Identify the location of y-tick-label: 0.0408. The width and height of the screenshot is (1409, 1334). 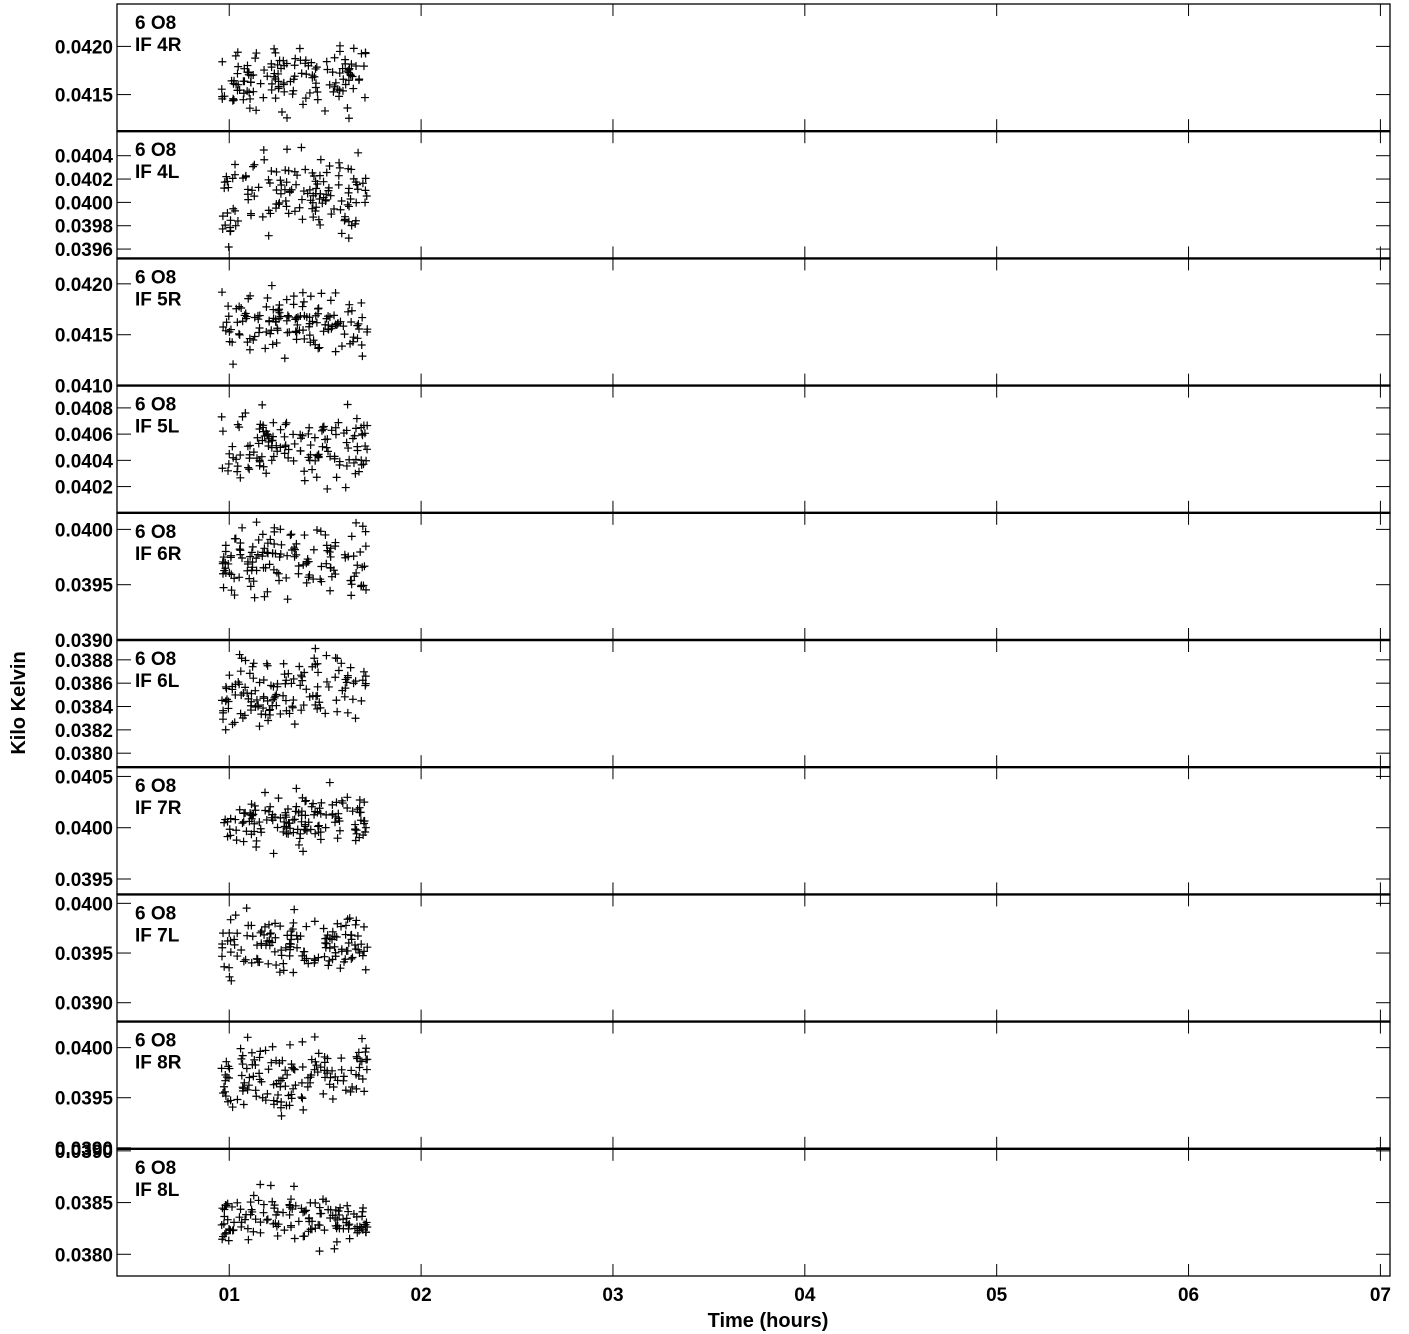
(84, 409).